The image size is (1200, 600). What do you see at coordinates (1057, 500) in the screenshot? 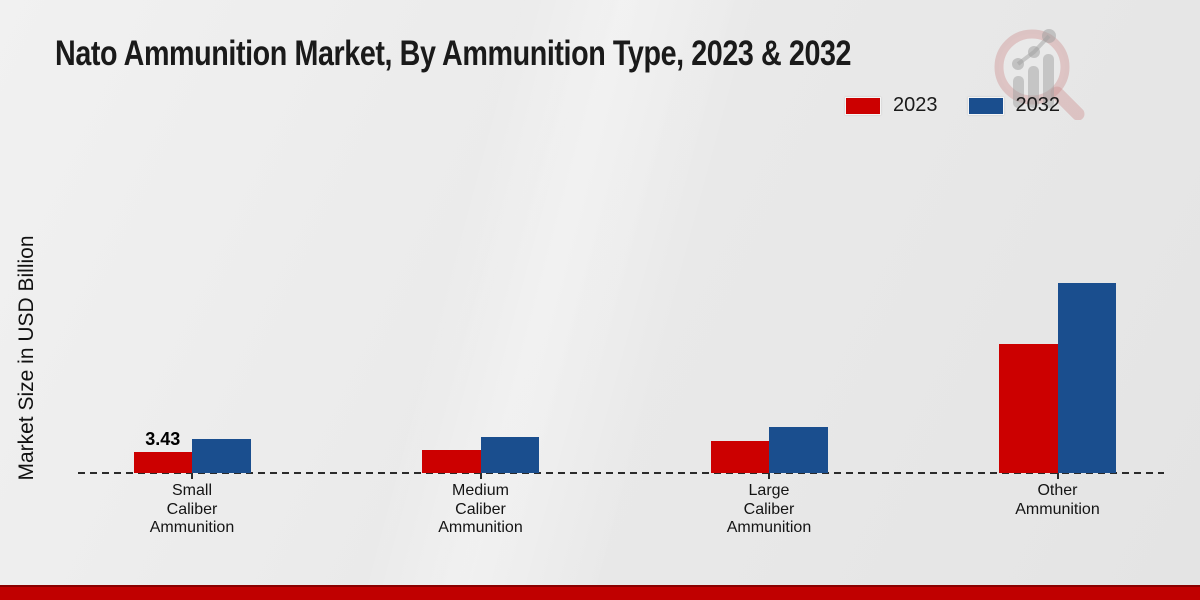
I see `category-label-other-ammunition: Other Ammunition` at bounding box center [1057, 500].